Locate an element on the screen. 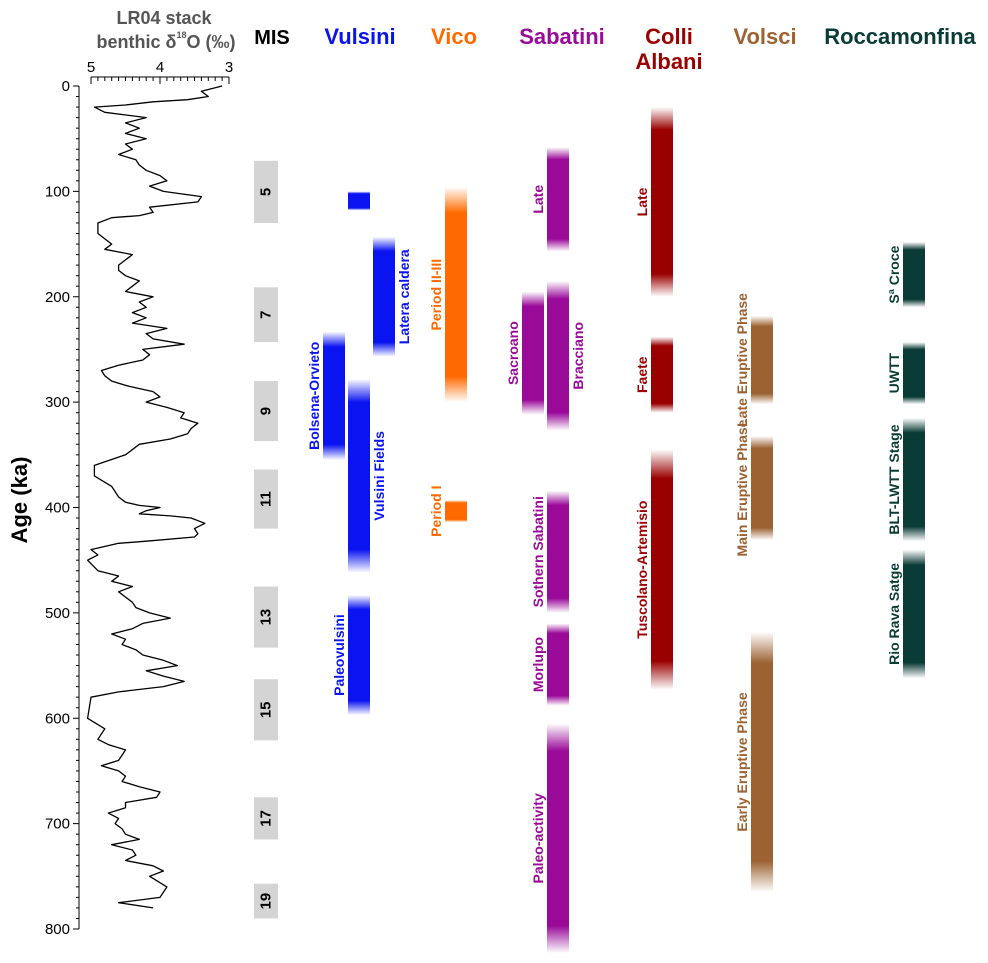 The width and height of the screenshot is (988, 963). mis-layer: 5 7 9 11 13 15 17 19 is located at coordinates (266, 539).